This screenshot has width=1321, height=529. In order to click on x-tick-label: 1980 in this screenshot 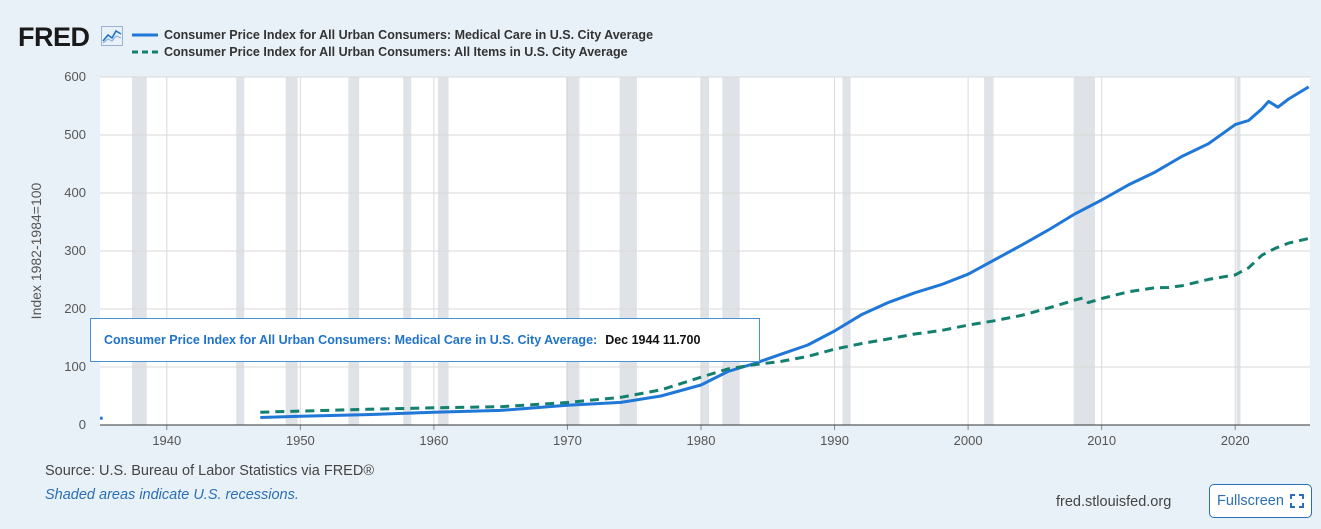, I will do `click(701, 440)`.